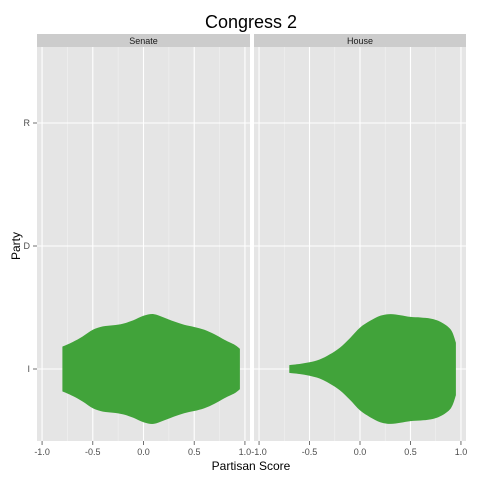 This screenshot has width=480, height=480. I want to click on y-axis: I D R, so click(31, 246).